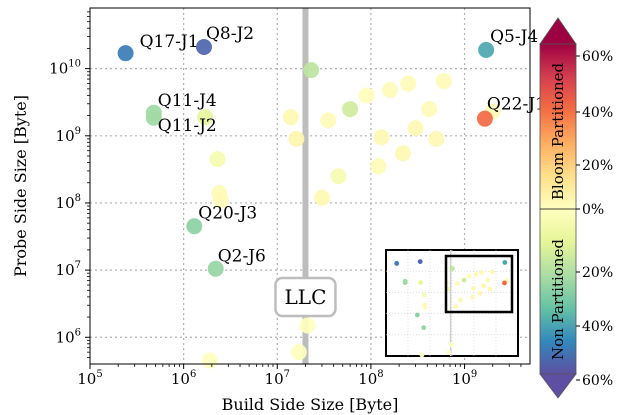 This screenshot has width=628, height=415. What do you see at coordinates (68, 269) in the screenshot?
I see `y-tick-label: 10⁷` at bounding box center [68, 269].